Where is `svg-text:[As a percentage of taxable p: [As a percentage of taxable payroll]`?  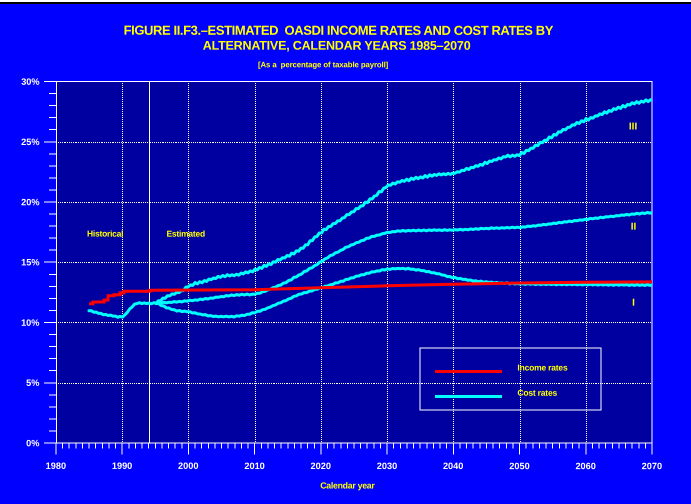
svg-text:[As a percentage of taxable p: [As a percentage of taxable payroll] is located at coordinates (323, 64).